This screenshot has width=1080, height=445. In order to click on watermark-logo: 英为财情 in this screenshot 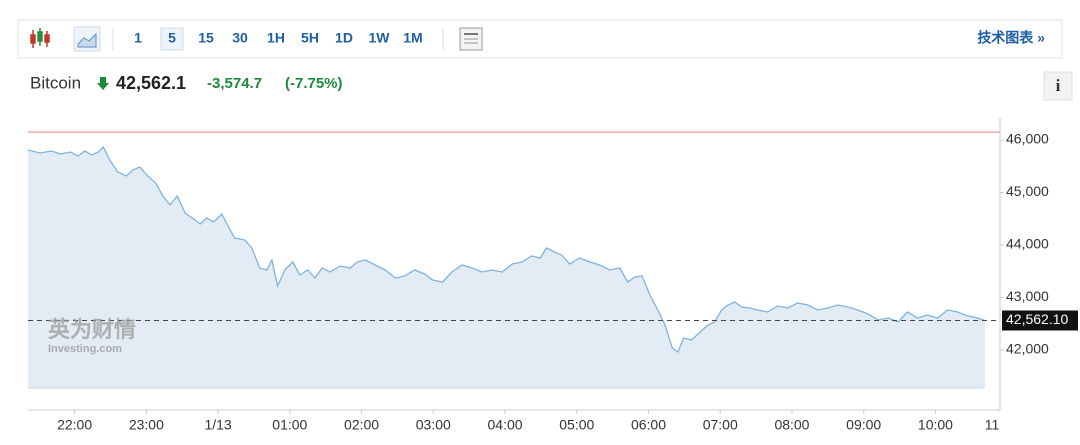, I will do `click(92, 329)`.